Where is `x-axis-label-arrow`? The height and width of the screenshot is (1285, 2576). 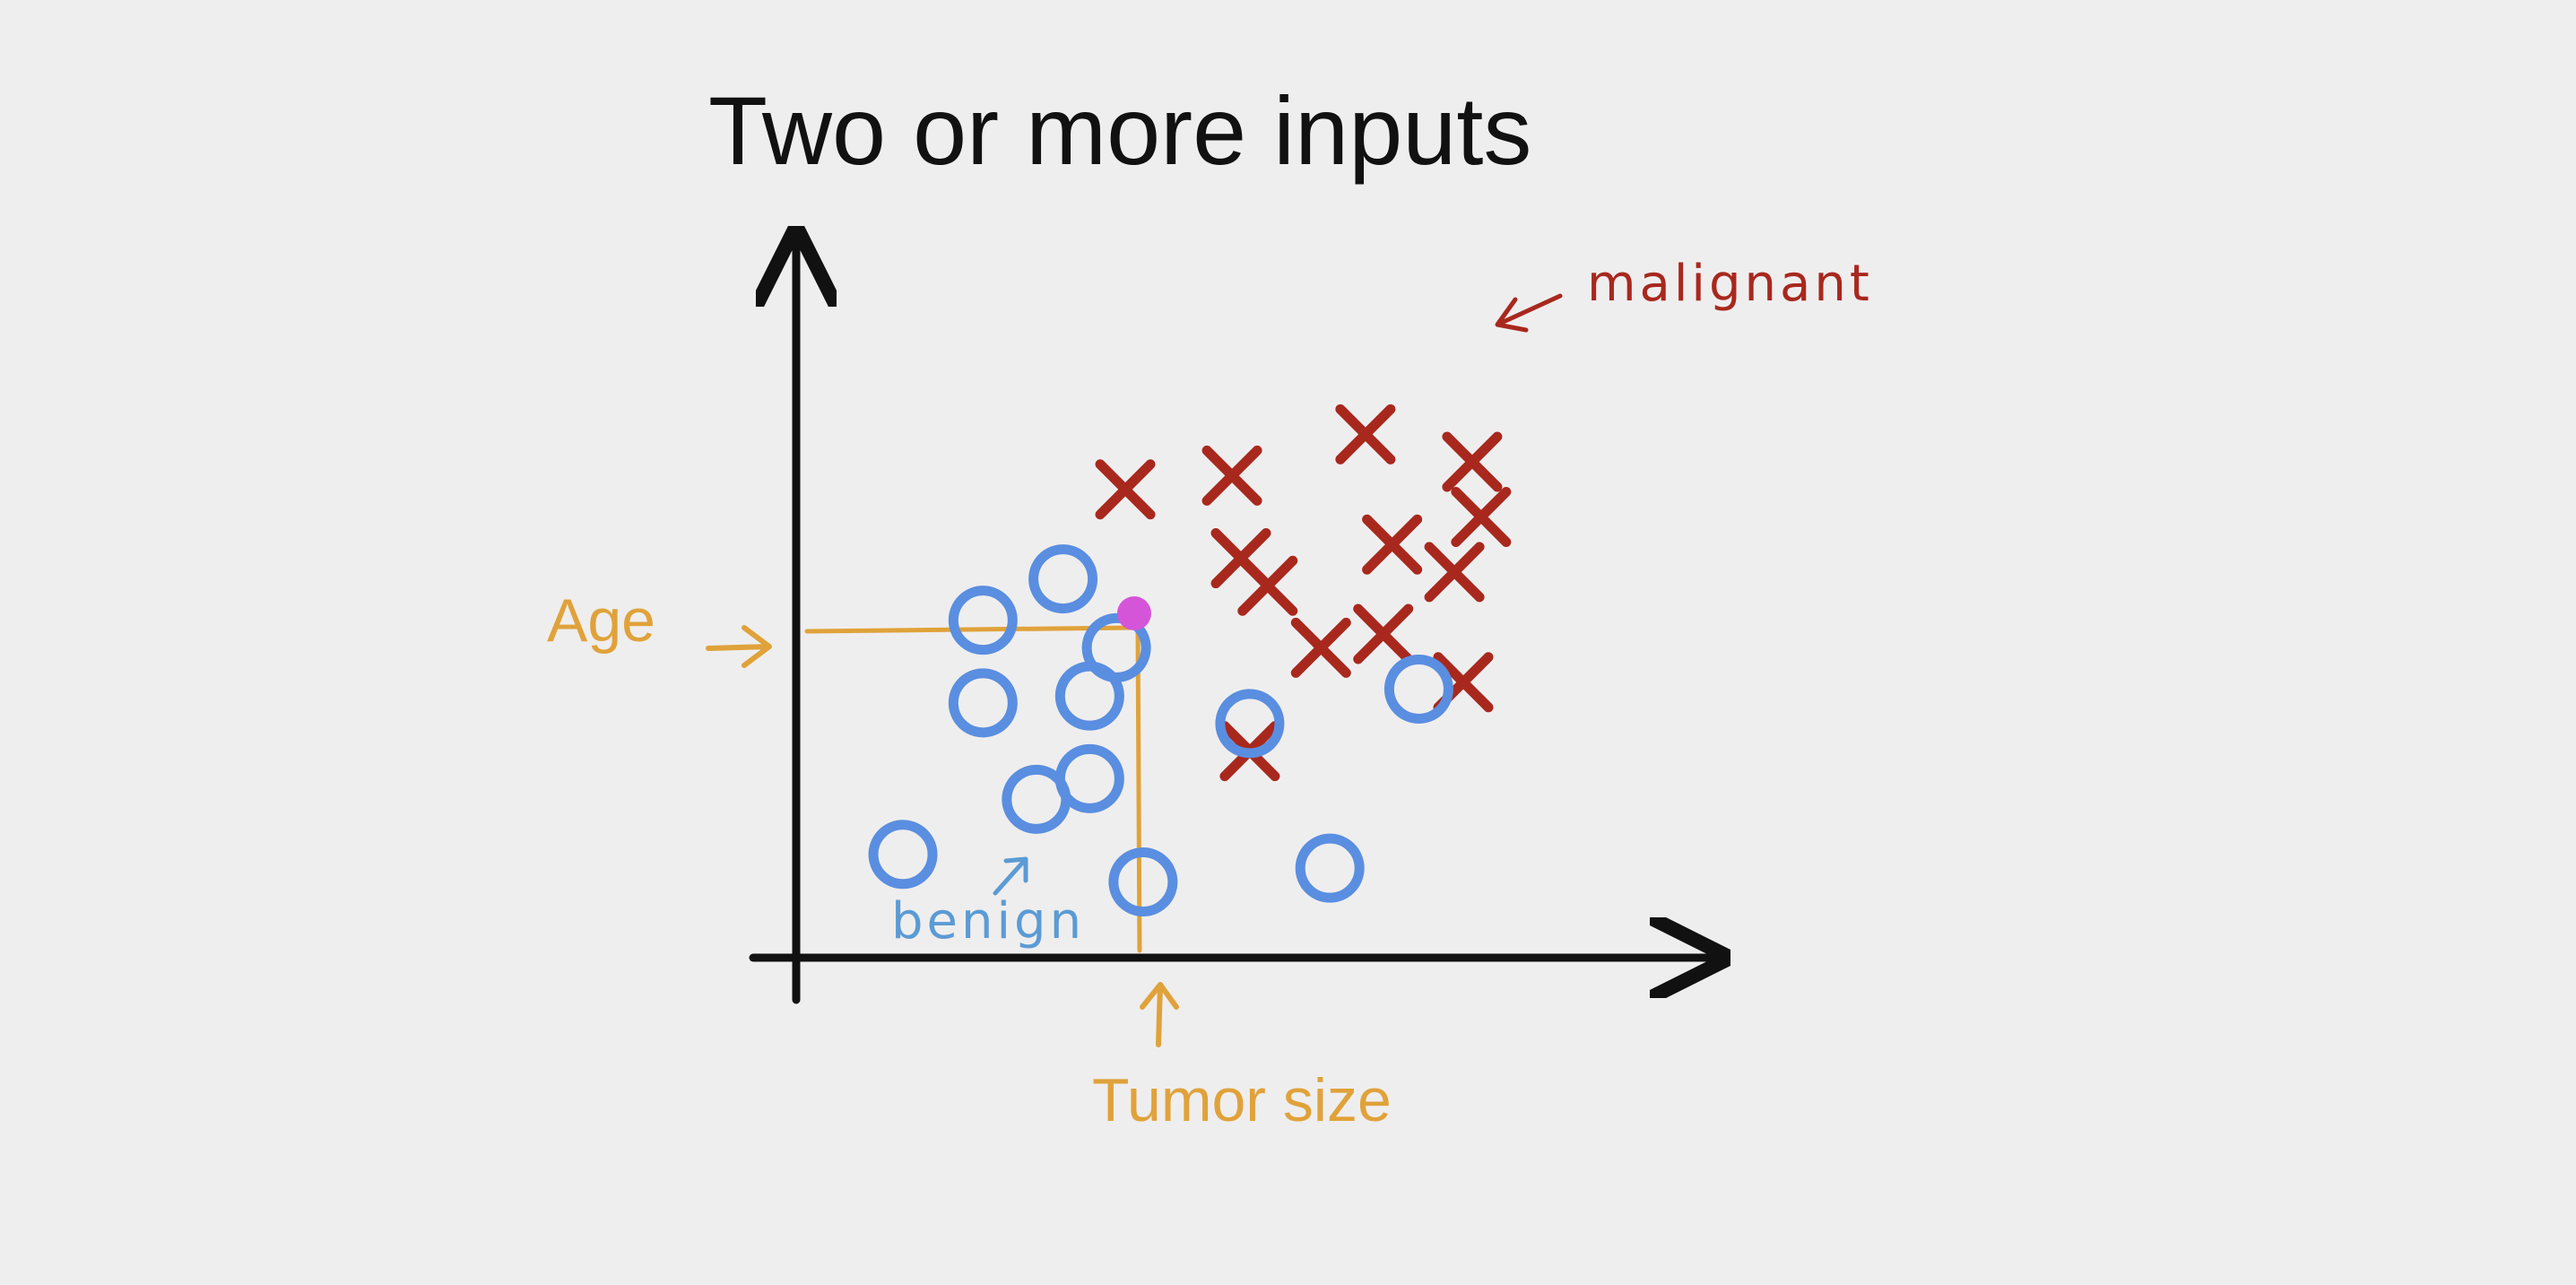
x-axis-label-arrow is located at coordinates (1159, 1015).